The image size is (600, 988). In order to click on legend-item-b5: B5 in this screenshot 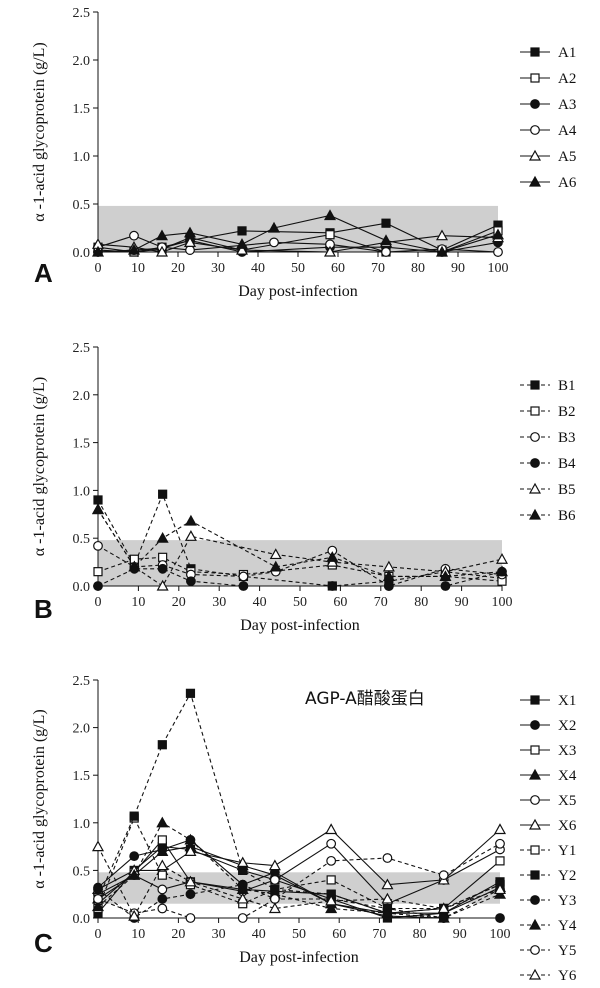, I will do `click(548, 490)`.